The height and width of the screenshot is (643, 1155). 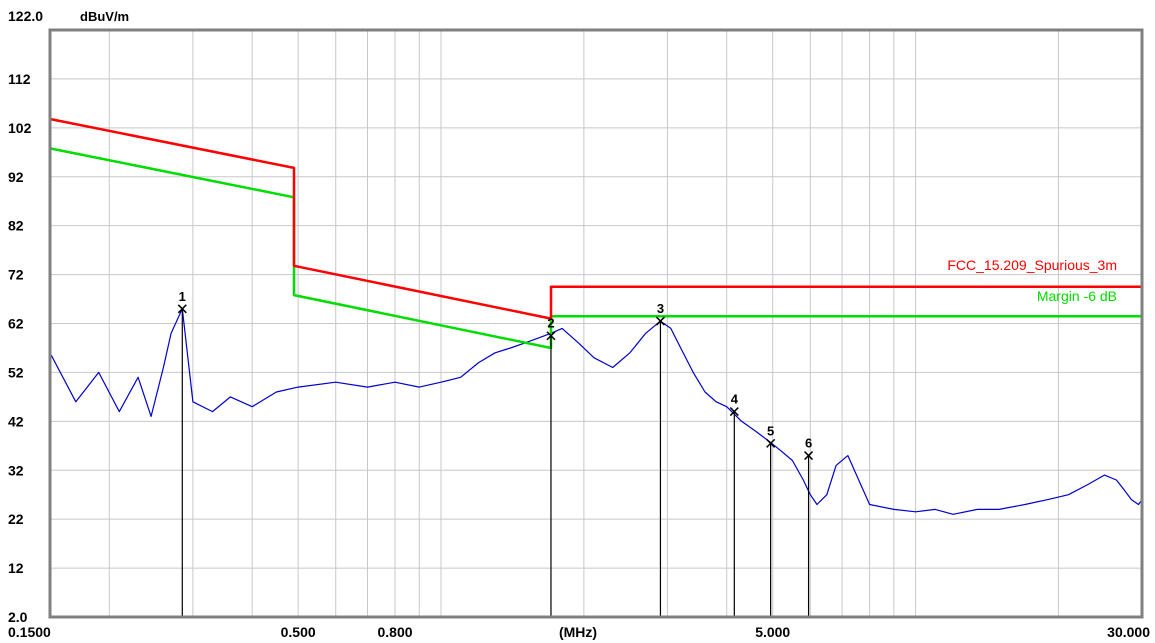 What do you see at coordinates (16, 226) in the screenshot?
I see `y-tick-label-4: 82` at bounding box center [16, 226].